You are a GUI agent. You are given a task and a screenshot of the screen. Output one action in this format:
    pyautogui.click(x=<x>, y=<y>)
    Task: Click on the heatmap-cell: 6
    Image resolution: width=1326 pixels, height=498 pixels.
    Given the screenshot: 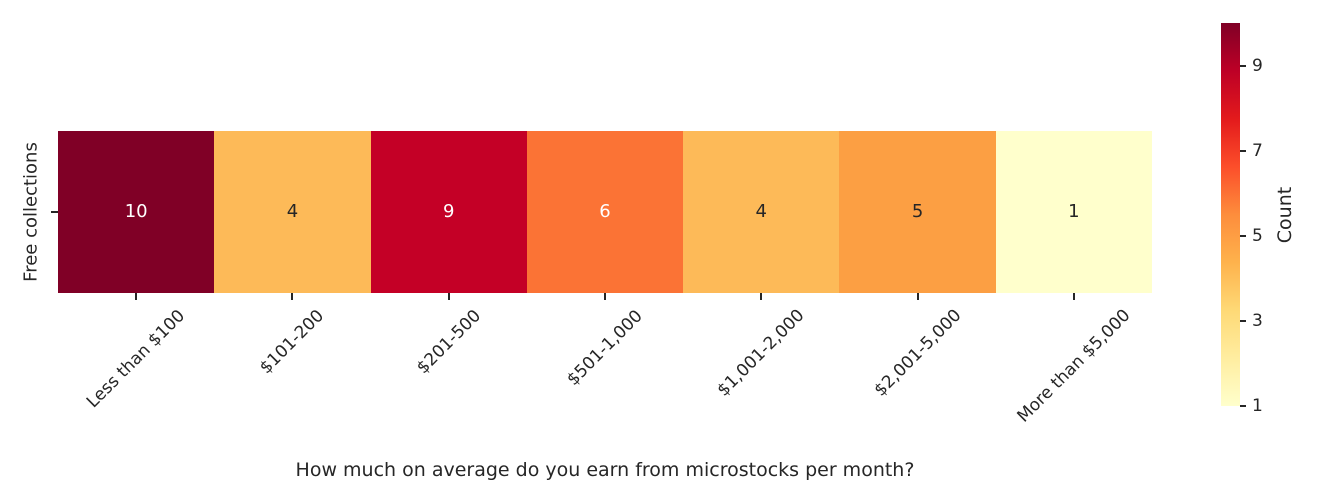 What is the action you would take?
    pyautogui.click(x=605, y=212)
    